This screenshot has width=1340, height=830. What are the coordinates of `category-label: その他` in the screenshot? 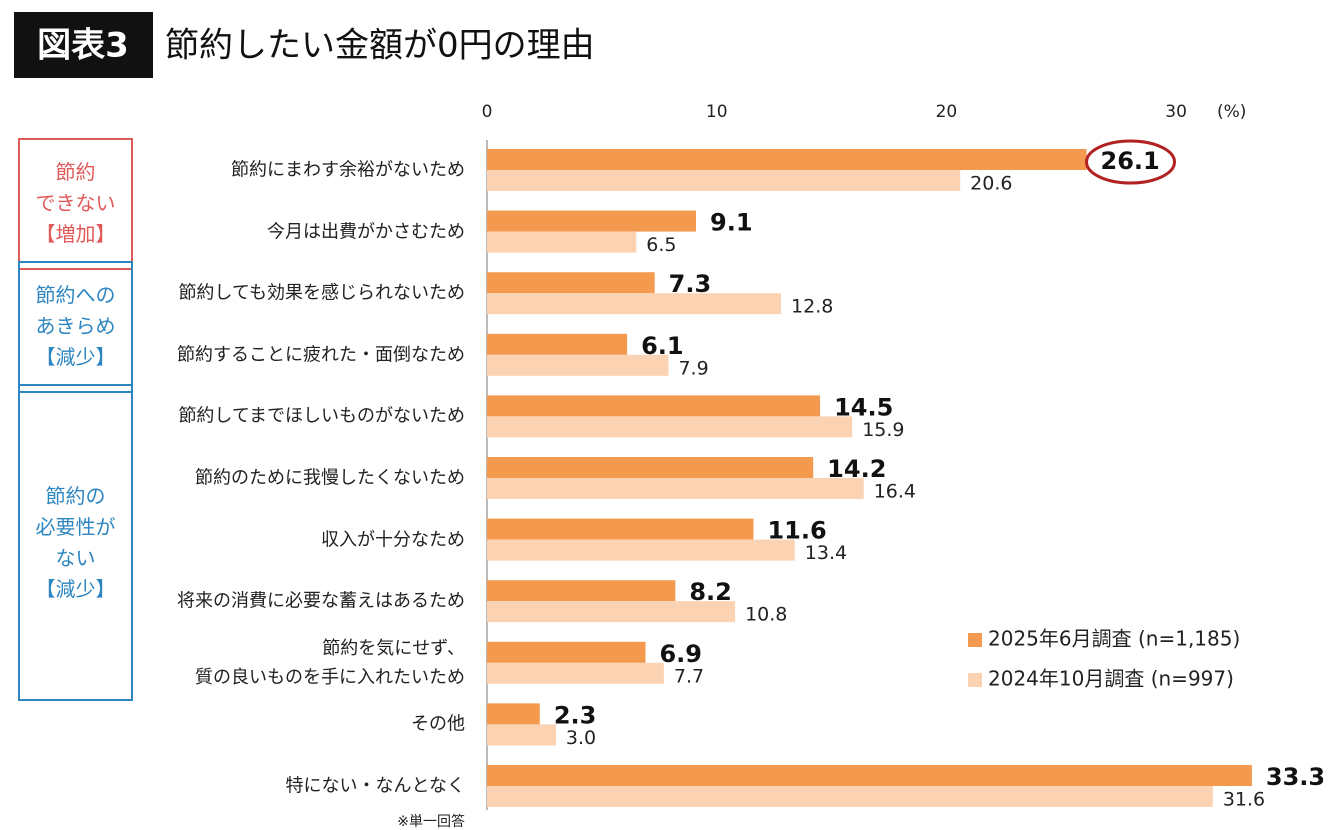 It's located at (438, 724).